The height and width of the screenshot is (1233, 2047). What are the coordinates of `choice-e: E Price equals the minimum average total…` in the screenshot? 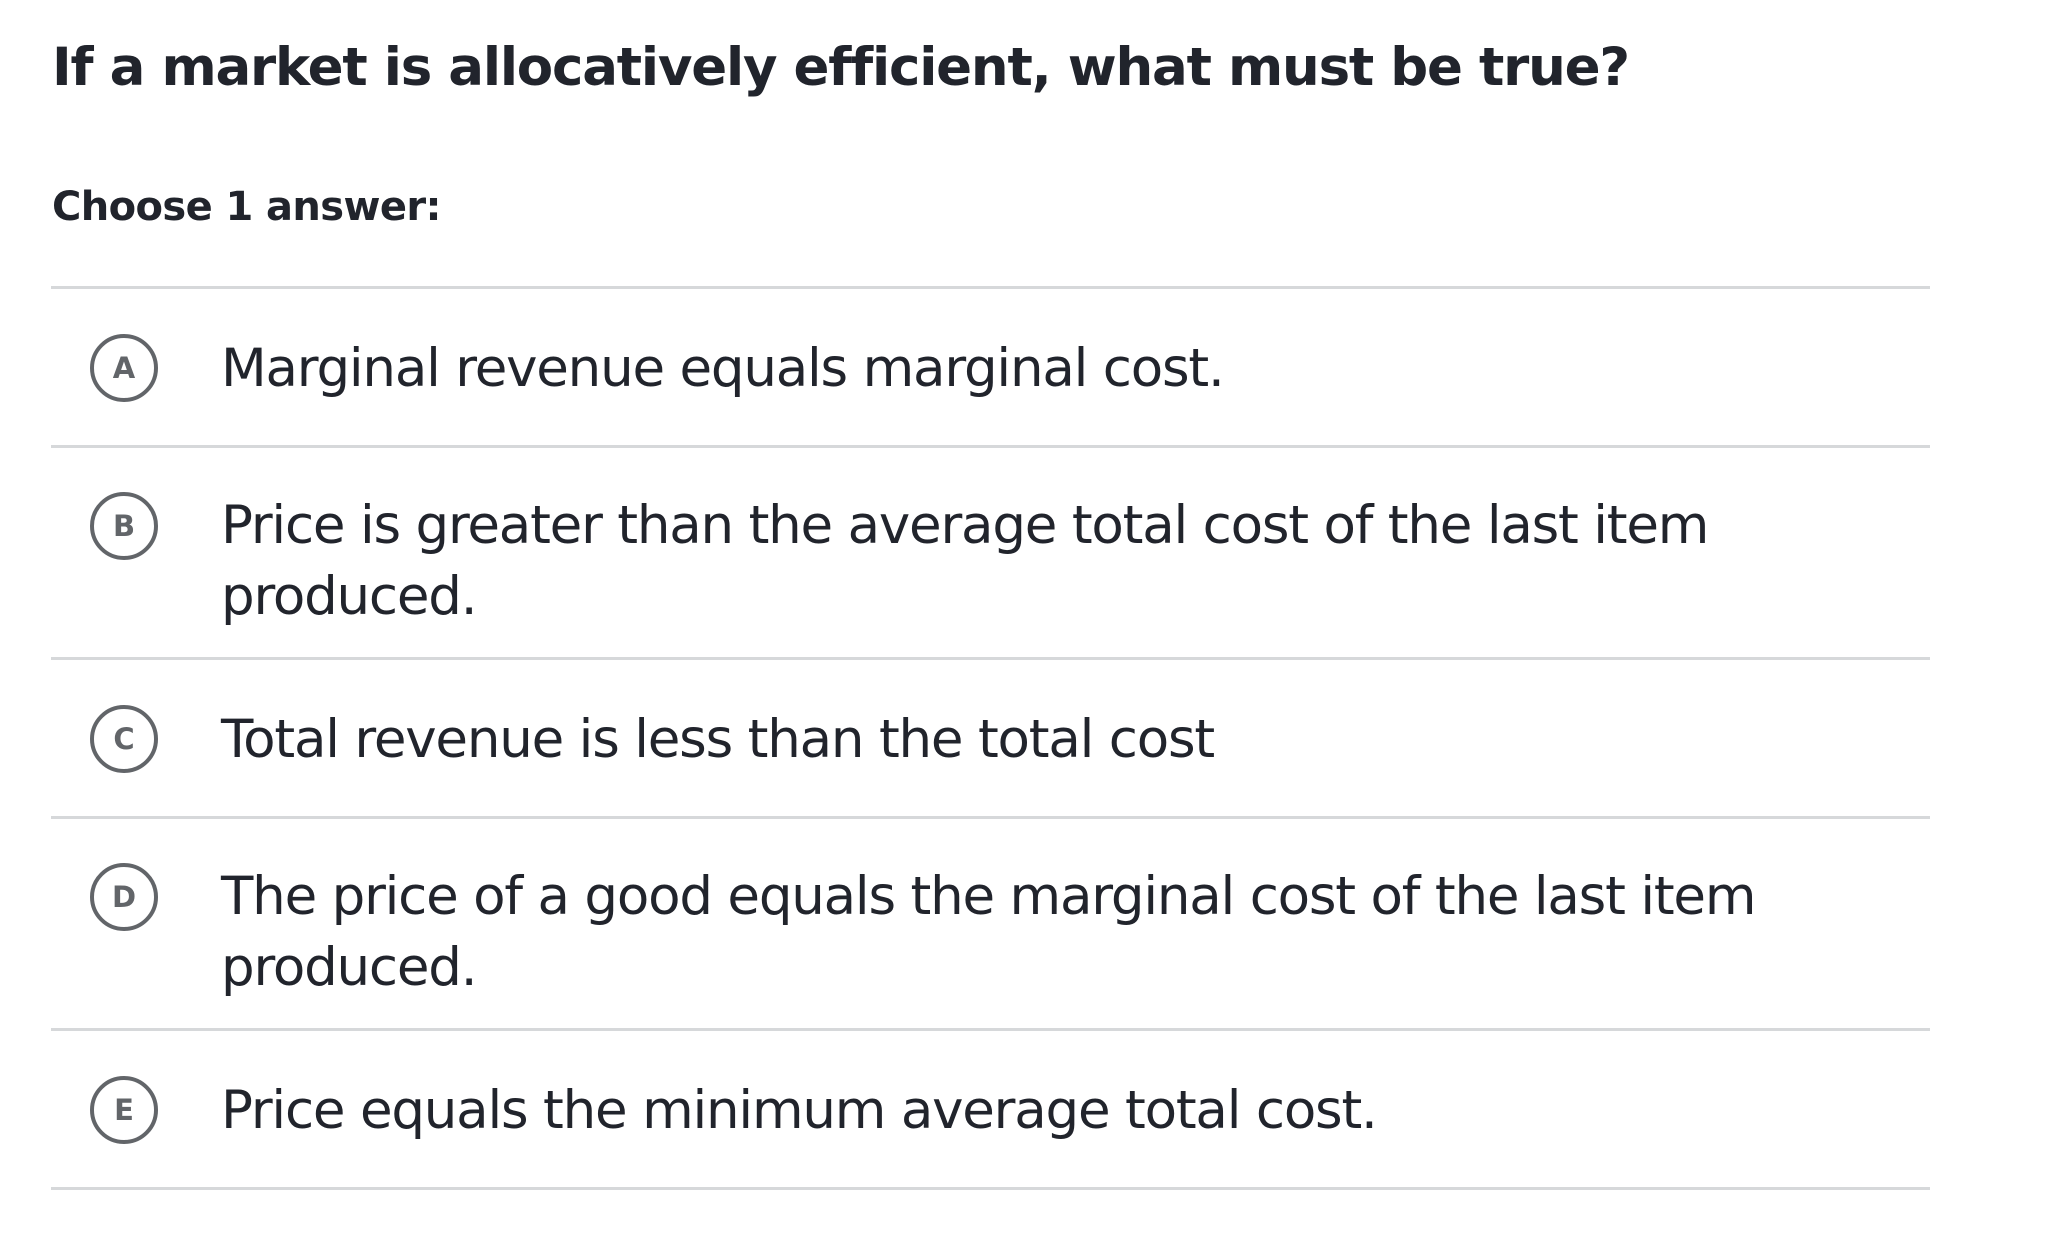 It's located at (990, 1110).